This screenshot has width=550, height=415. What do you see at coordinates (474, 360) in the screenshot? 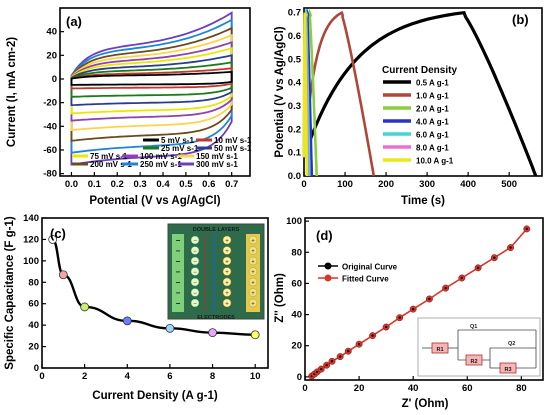
I see `resistor-r2` at bounding box center [474, 360].